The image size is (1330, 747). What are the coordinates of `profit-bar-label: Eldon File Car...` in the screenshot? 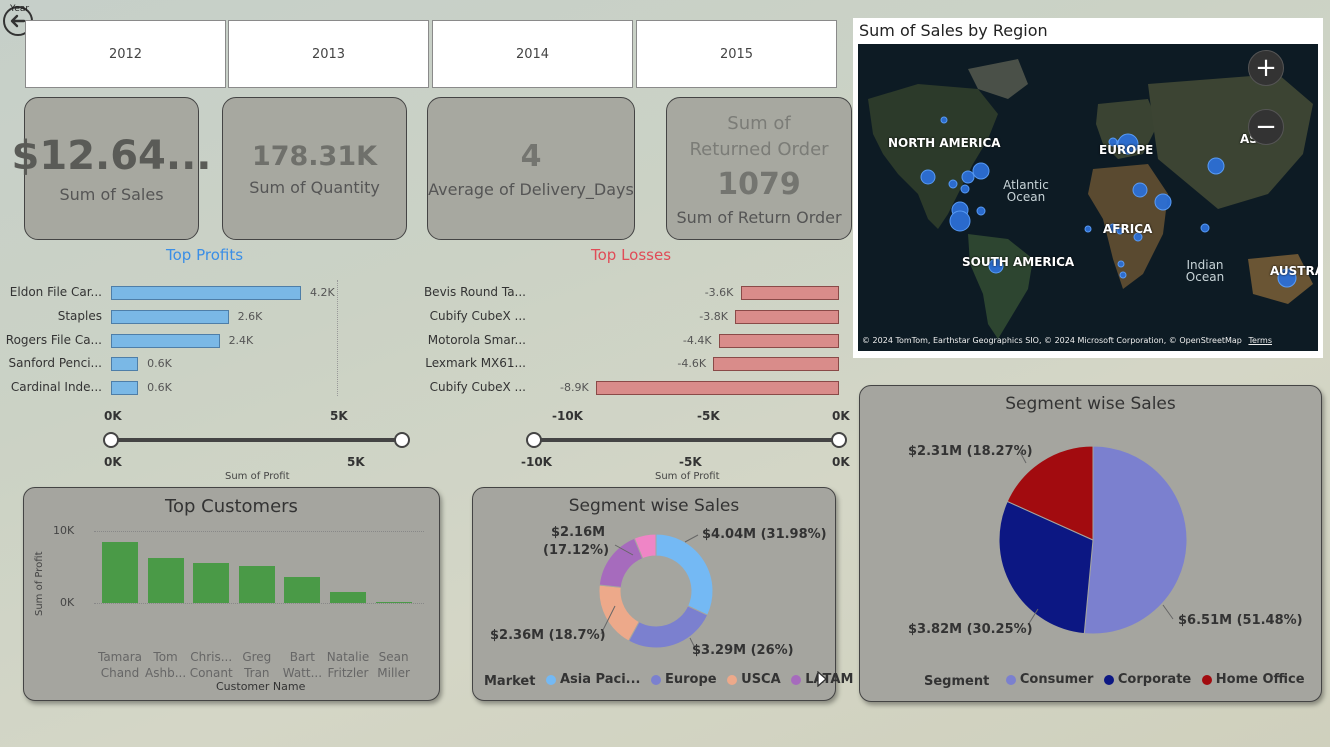 It's located at (55, 292).